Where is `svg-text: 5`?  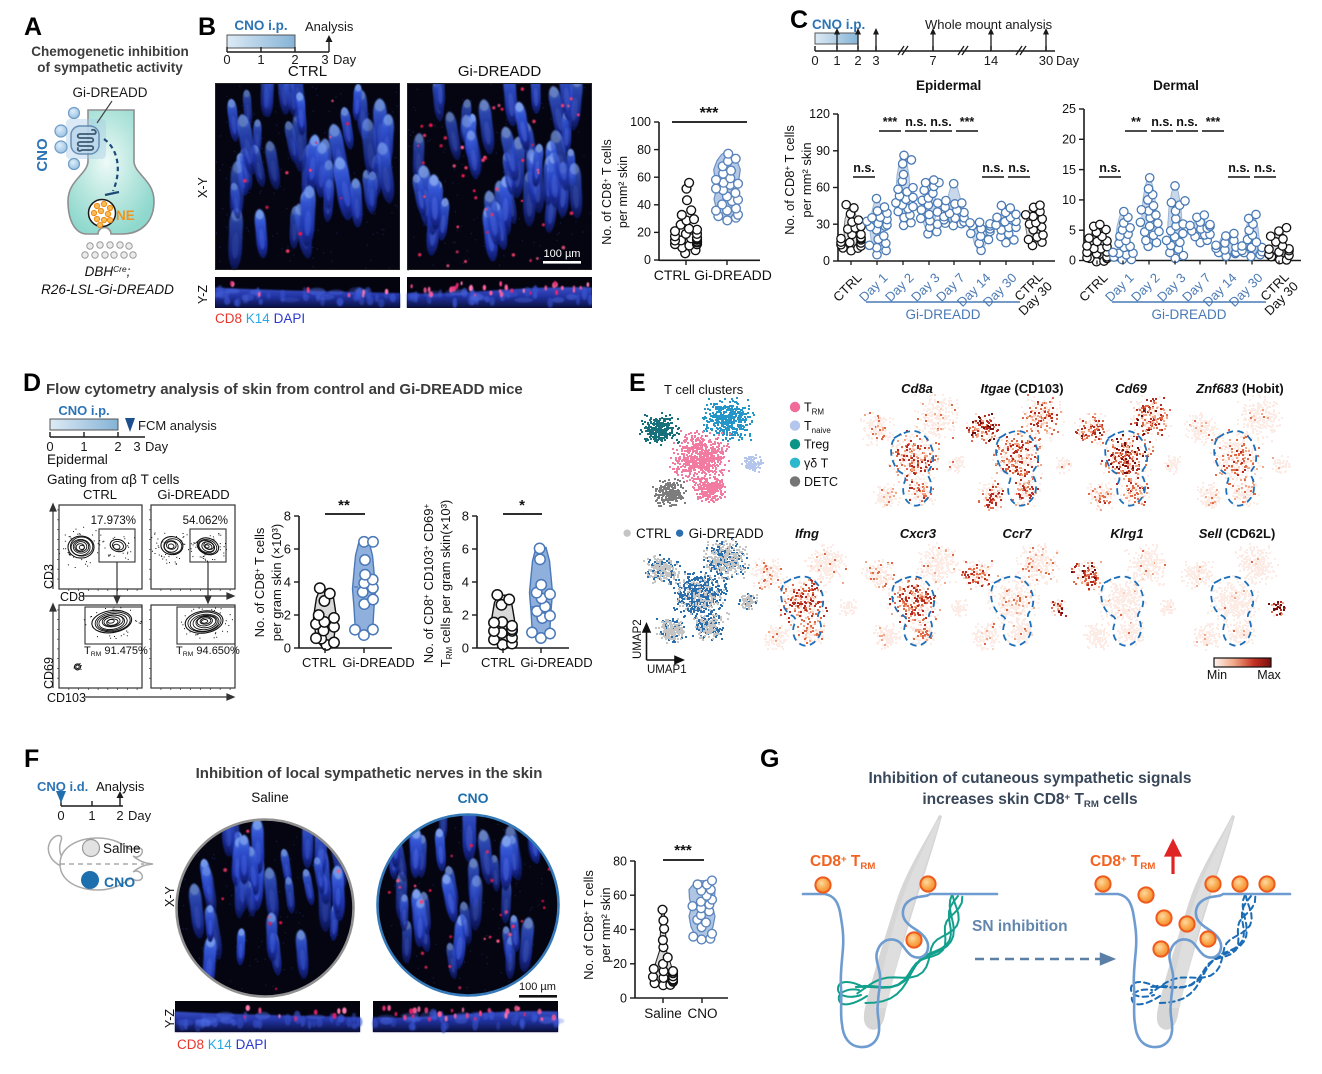 svg-text: 5 is located at coordinates (1072, 230).